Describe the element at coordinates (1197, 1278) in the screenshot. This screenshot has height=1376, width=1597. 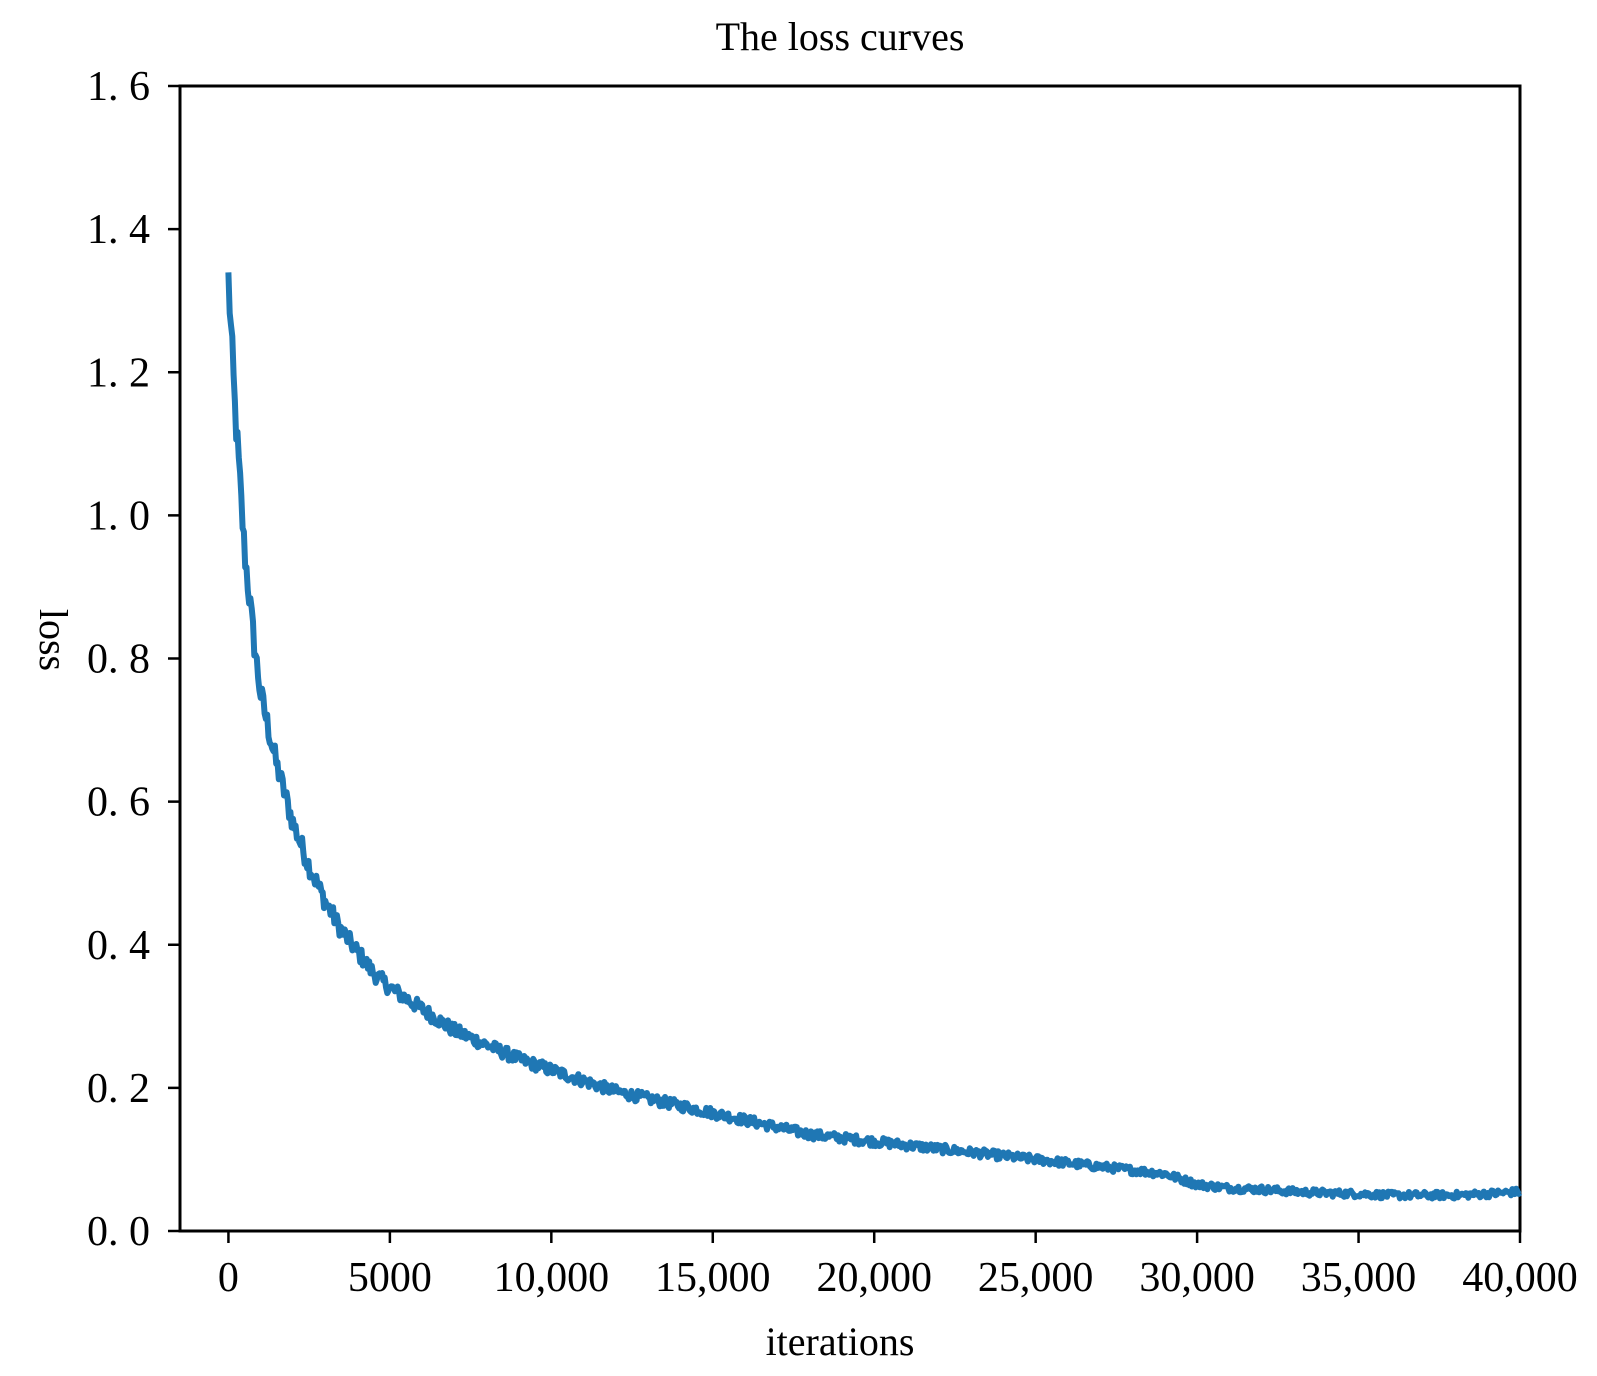
I see `x-tick-label: 30,000` at that location.